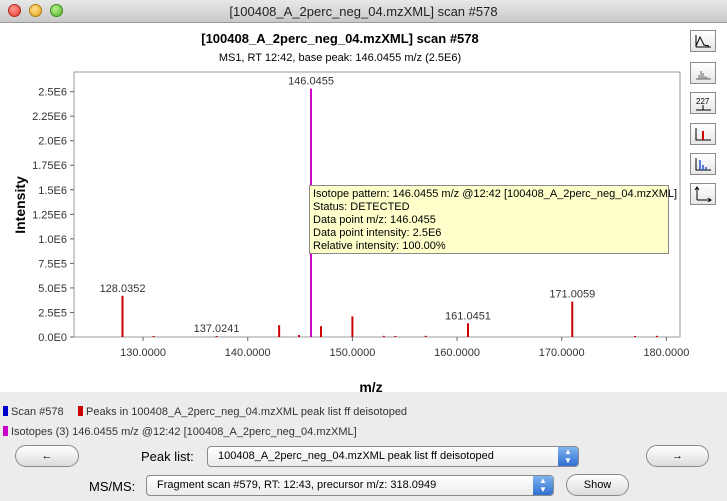  I want to click on centroid-mode-icon, so click(703, 75).